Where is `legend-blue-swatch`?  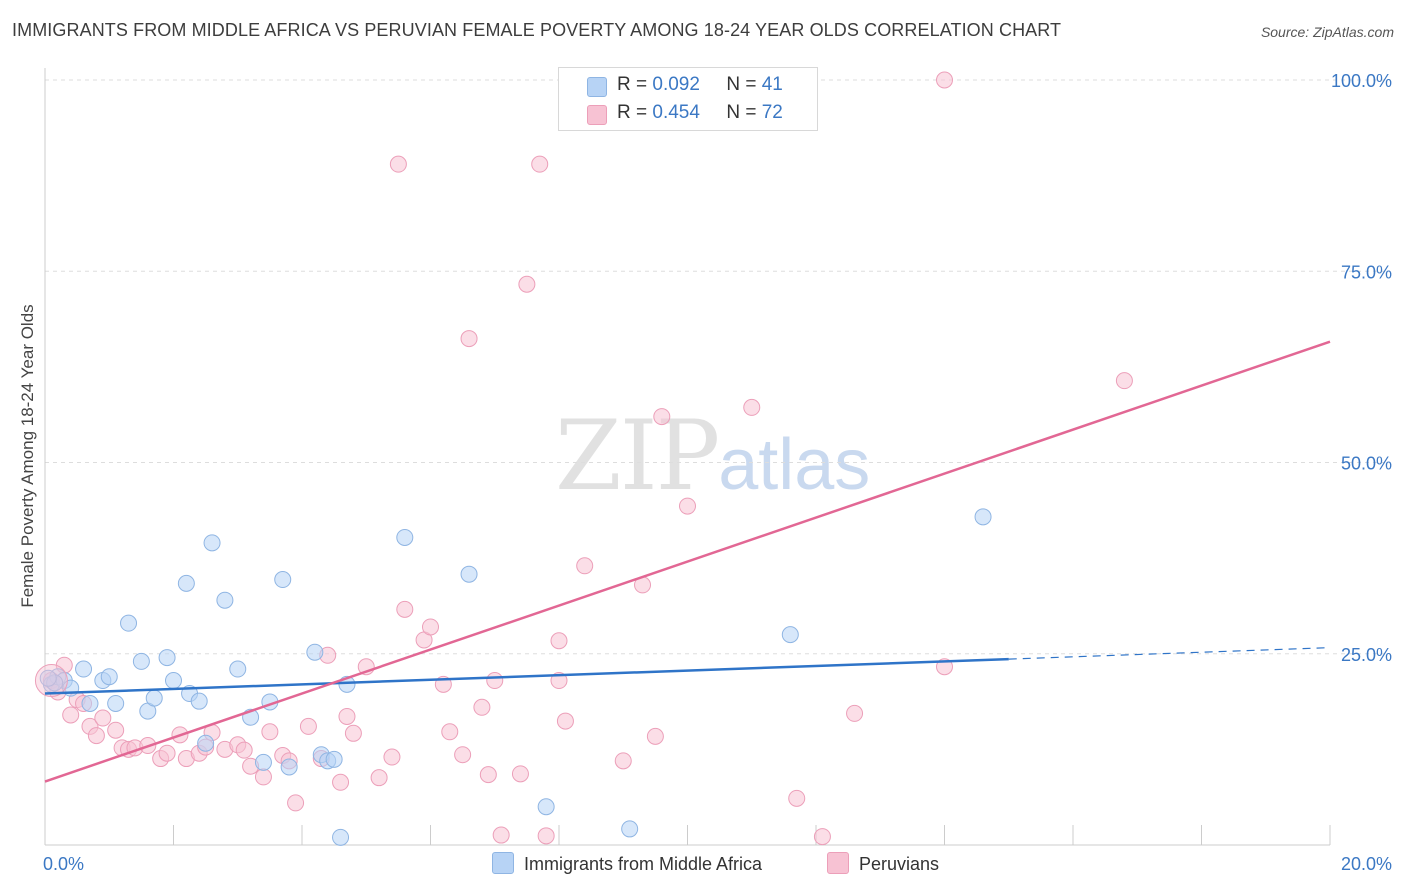 legend-blue-swatch is located at coordinates (503, 863).